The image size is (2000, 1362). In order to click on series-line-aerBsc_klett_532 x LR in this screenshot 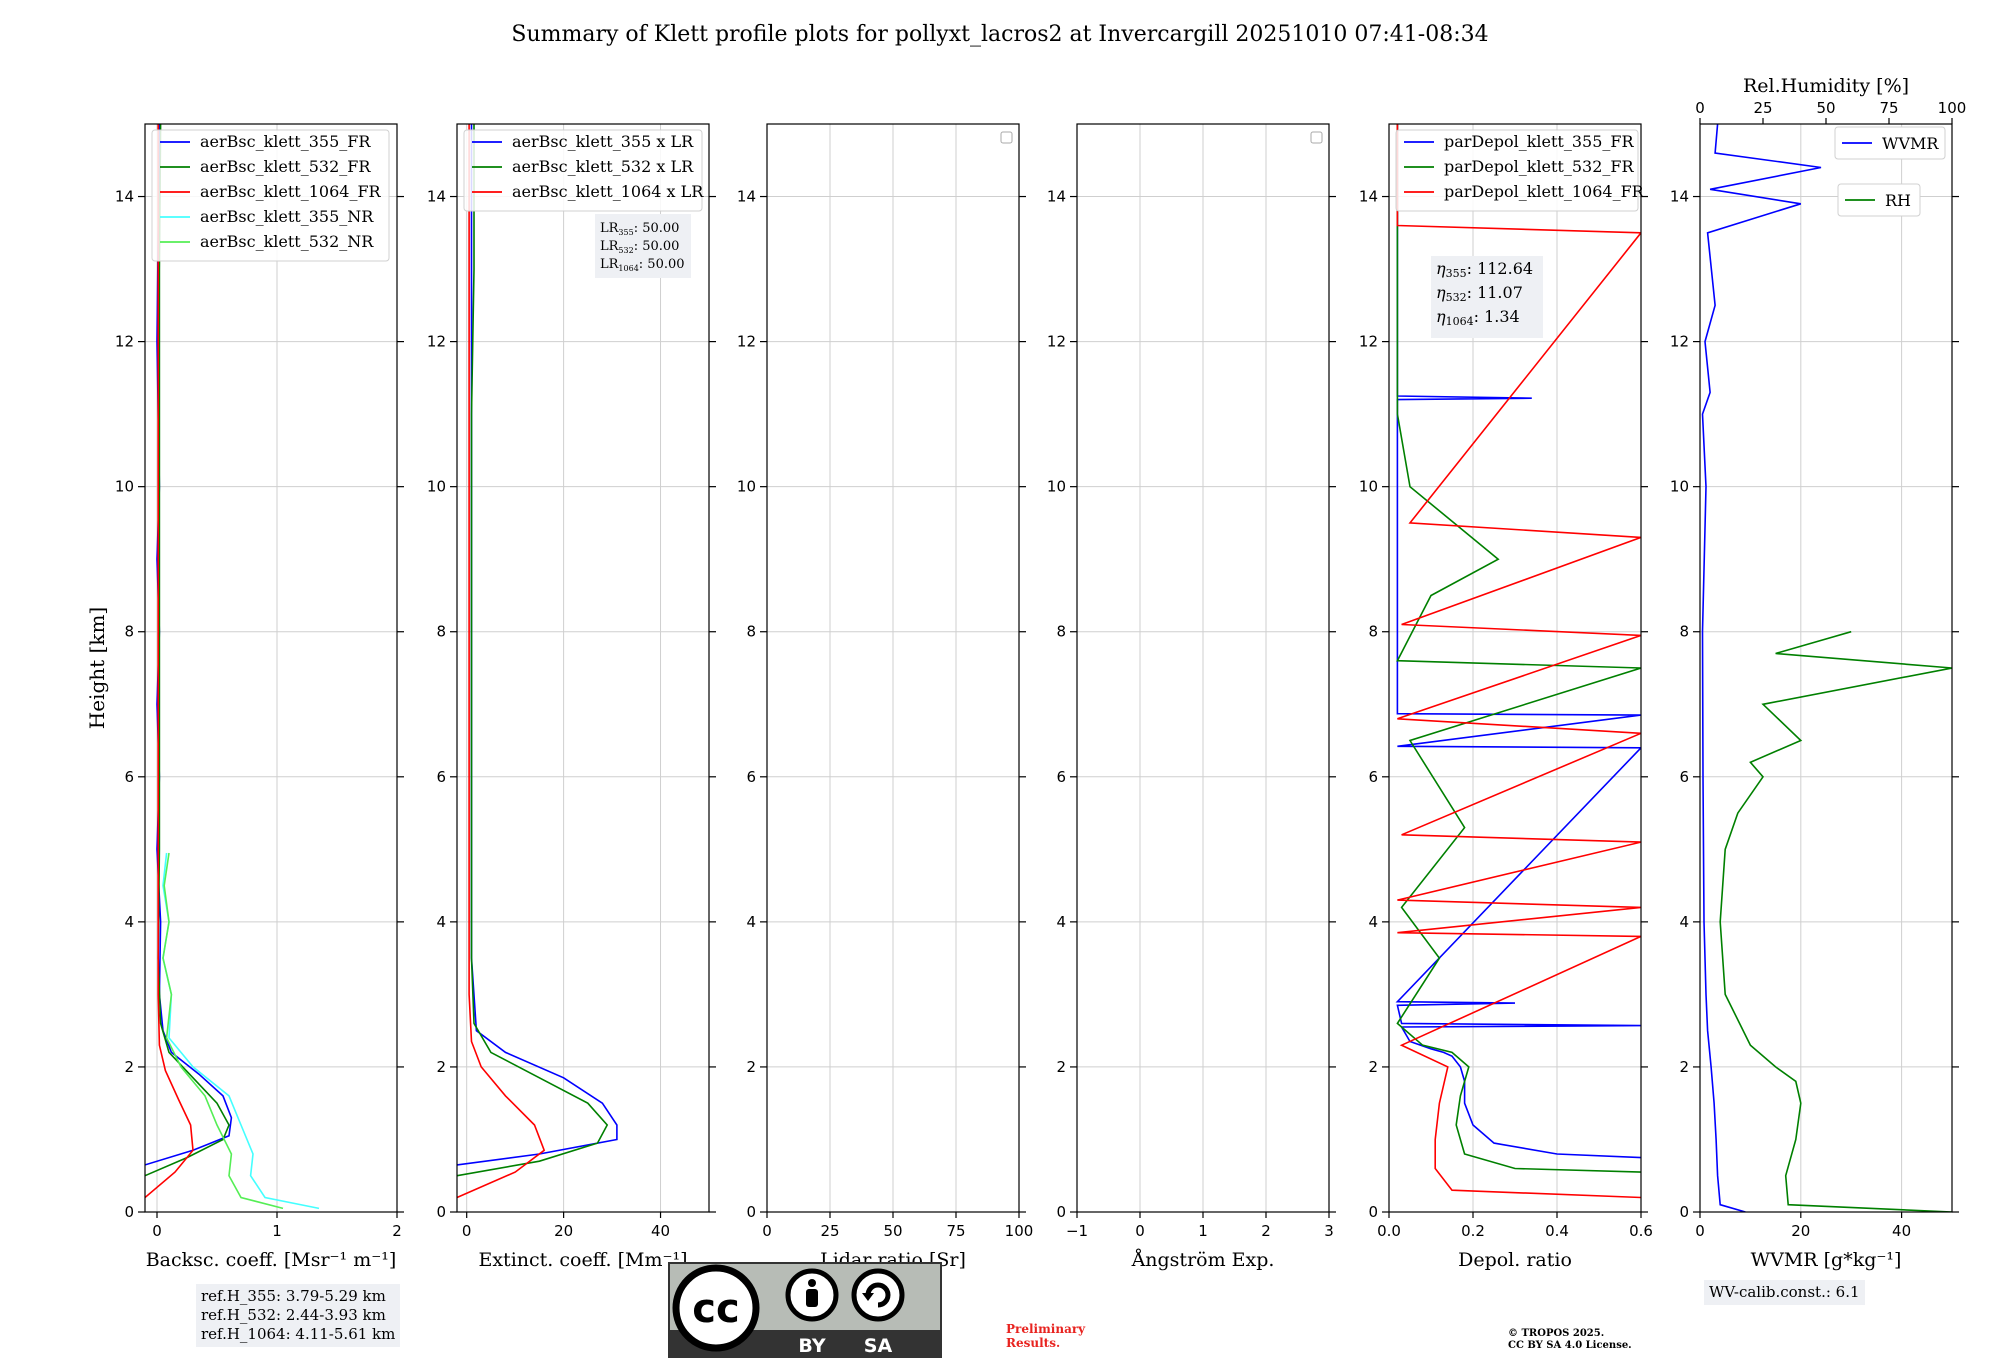, I will do `click(533, 650)`.